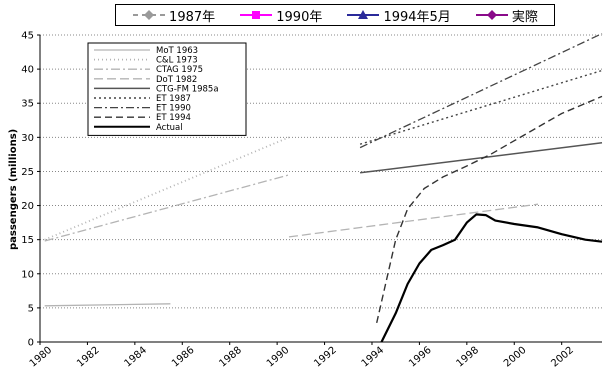  I want to click on top-legend-item: 1987年, so click(173, 15).